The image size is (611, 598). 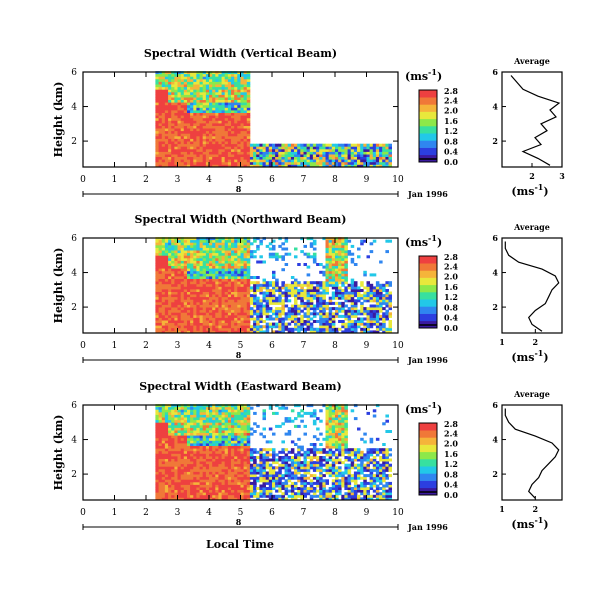 What do you see at coordinates (451, 307) in the screenshot?
I see `colorbar-tick-label: 0.8` at bounding box center [451, 307].